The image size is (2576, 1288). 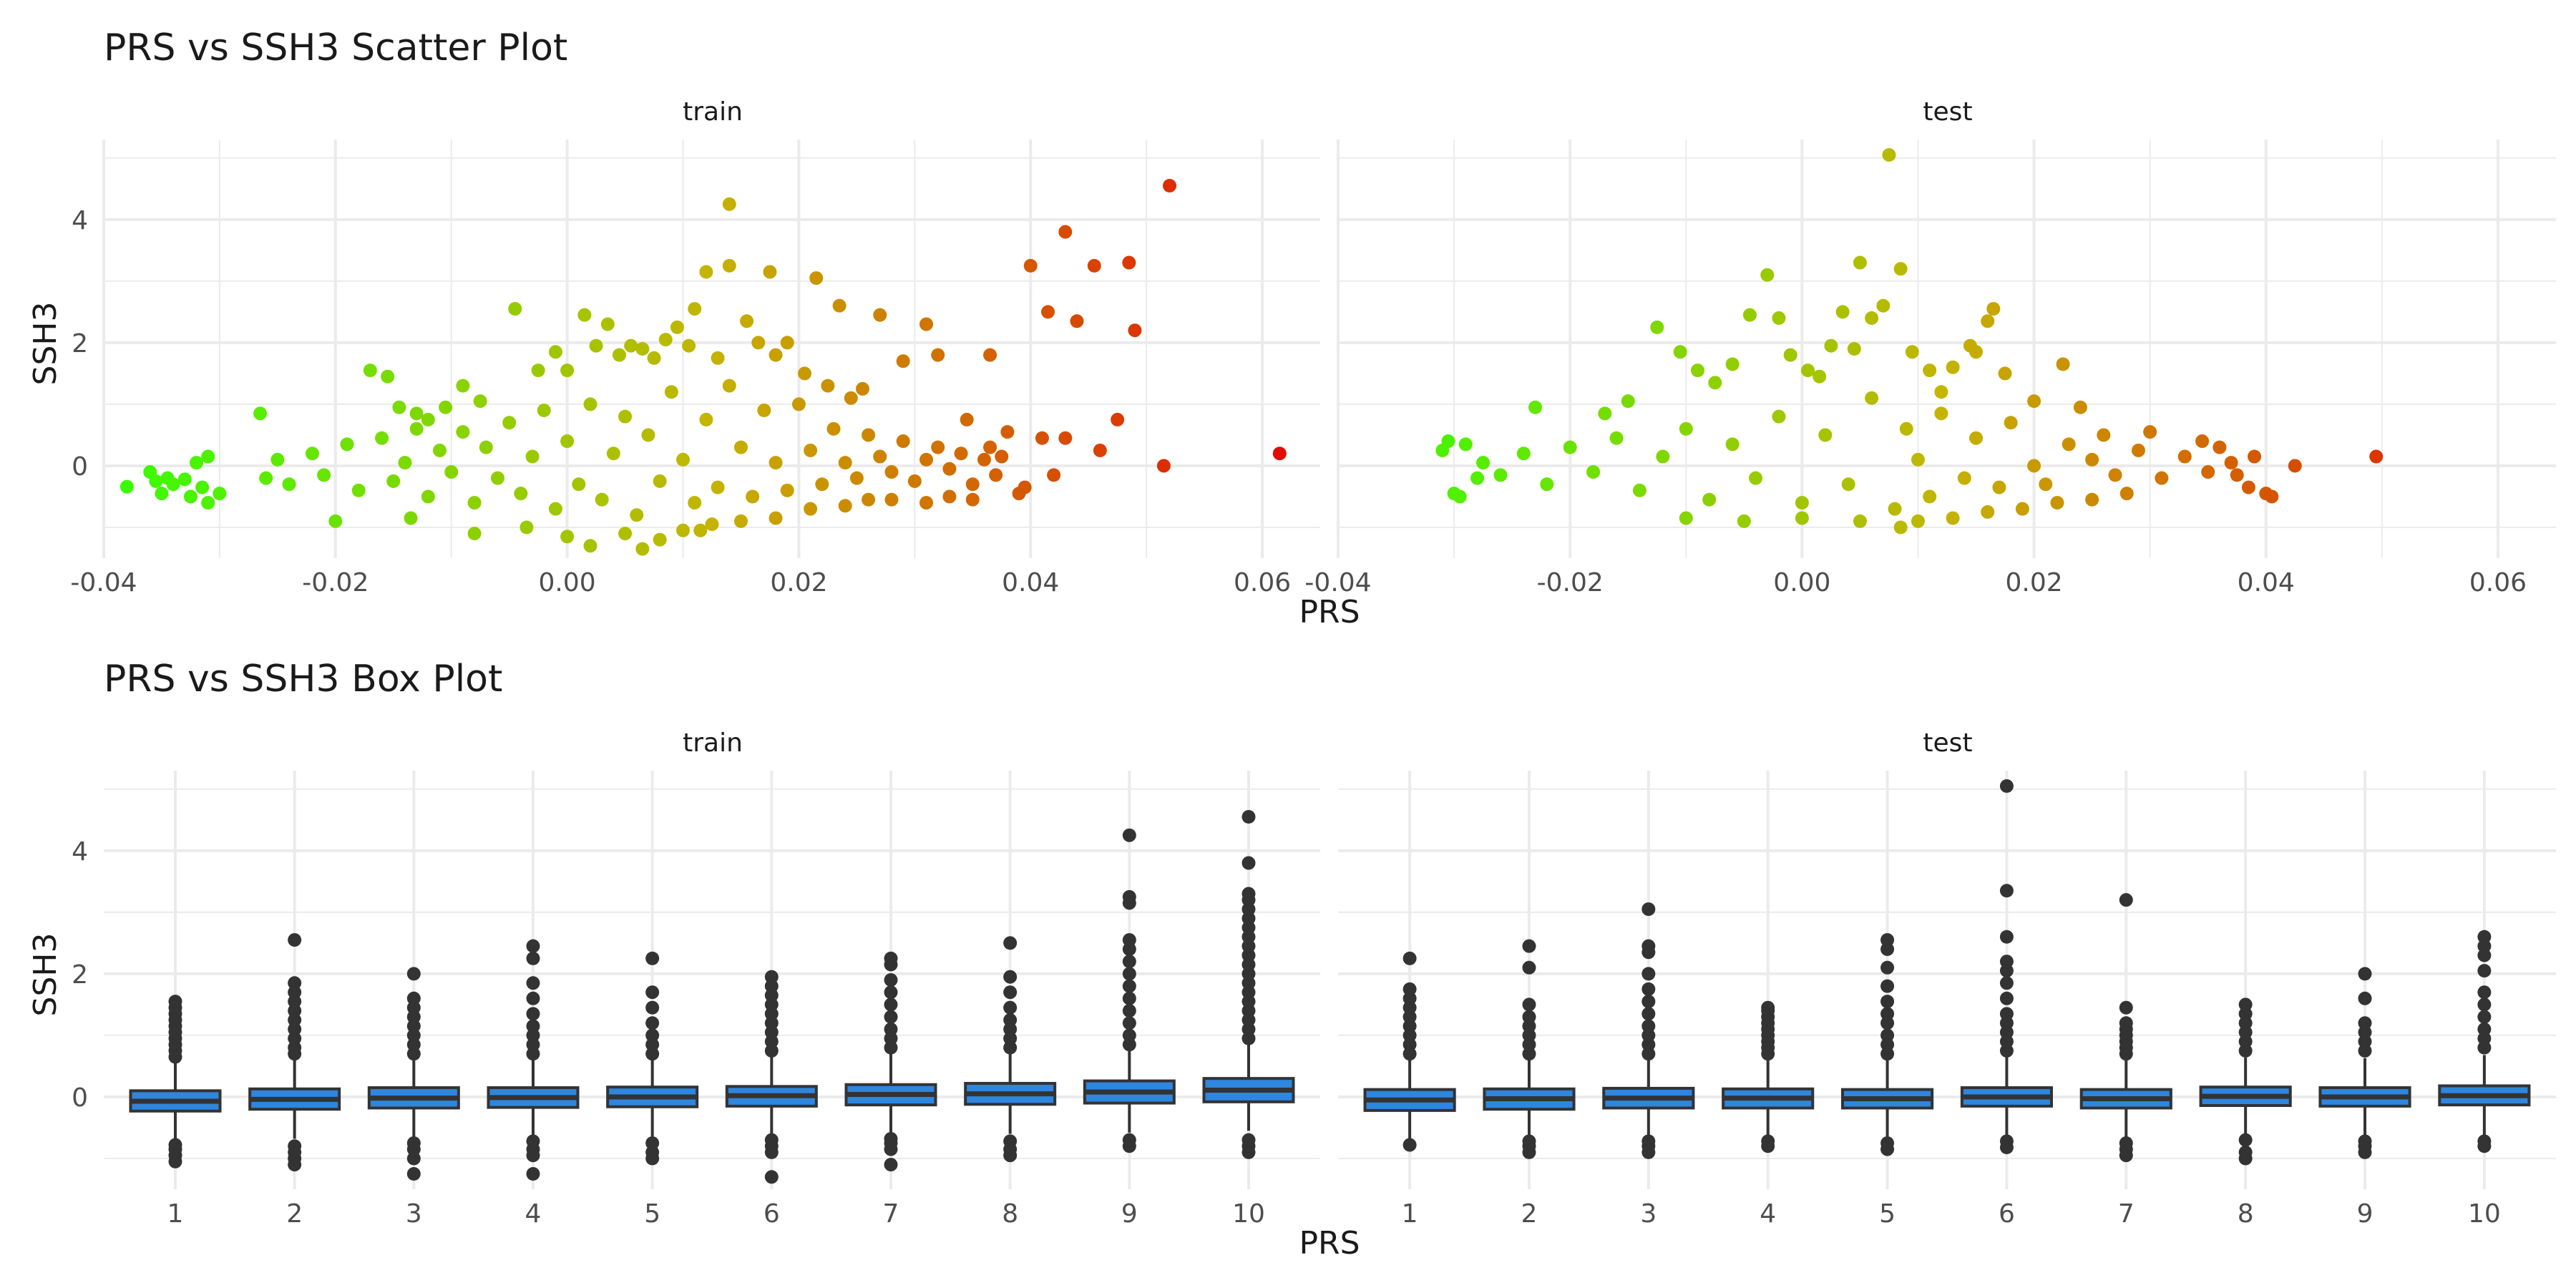 I want to click on x-tick-label: -0.04, so click(x=1337, y=582).